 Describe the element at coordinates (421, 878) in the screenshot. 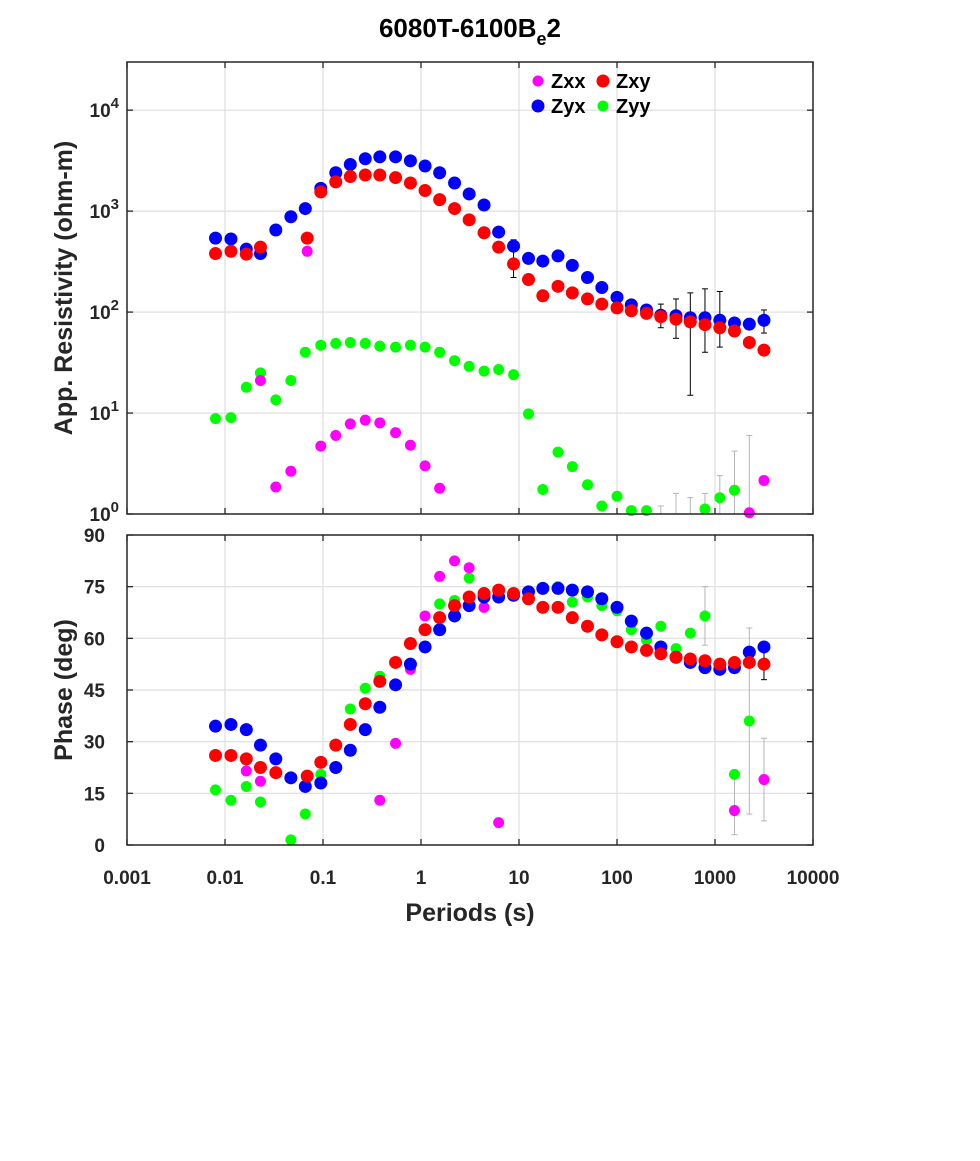

I see `x-tick-label: 1` at that location.